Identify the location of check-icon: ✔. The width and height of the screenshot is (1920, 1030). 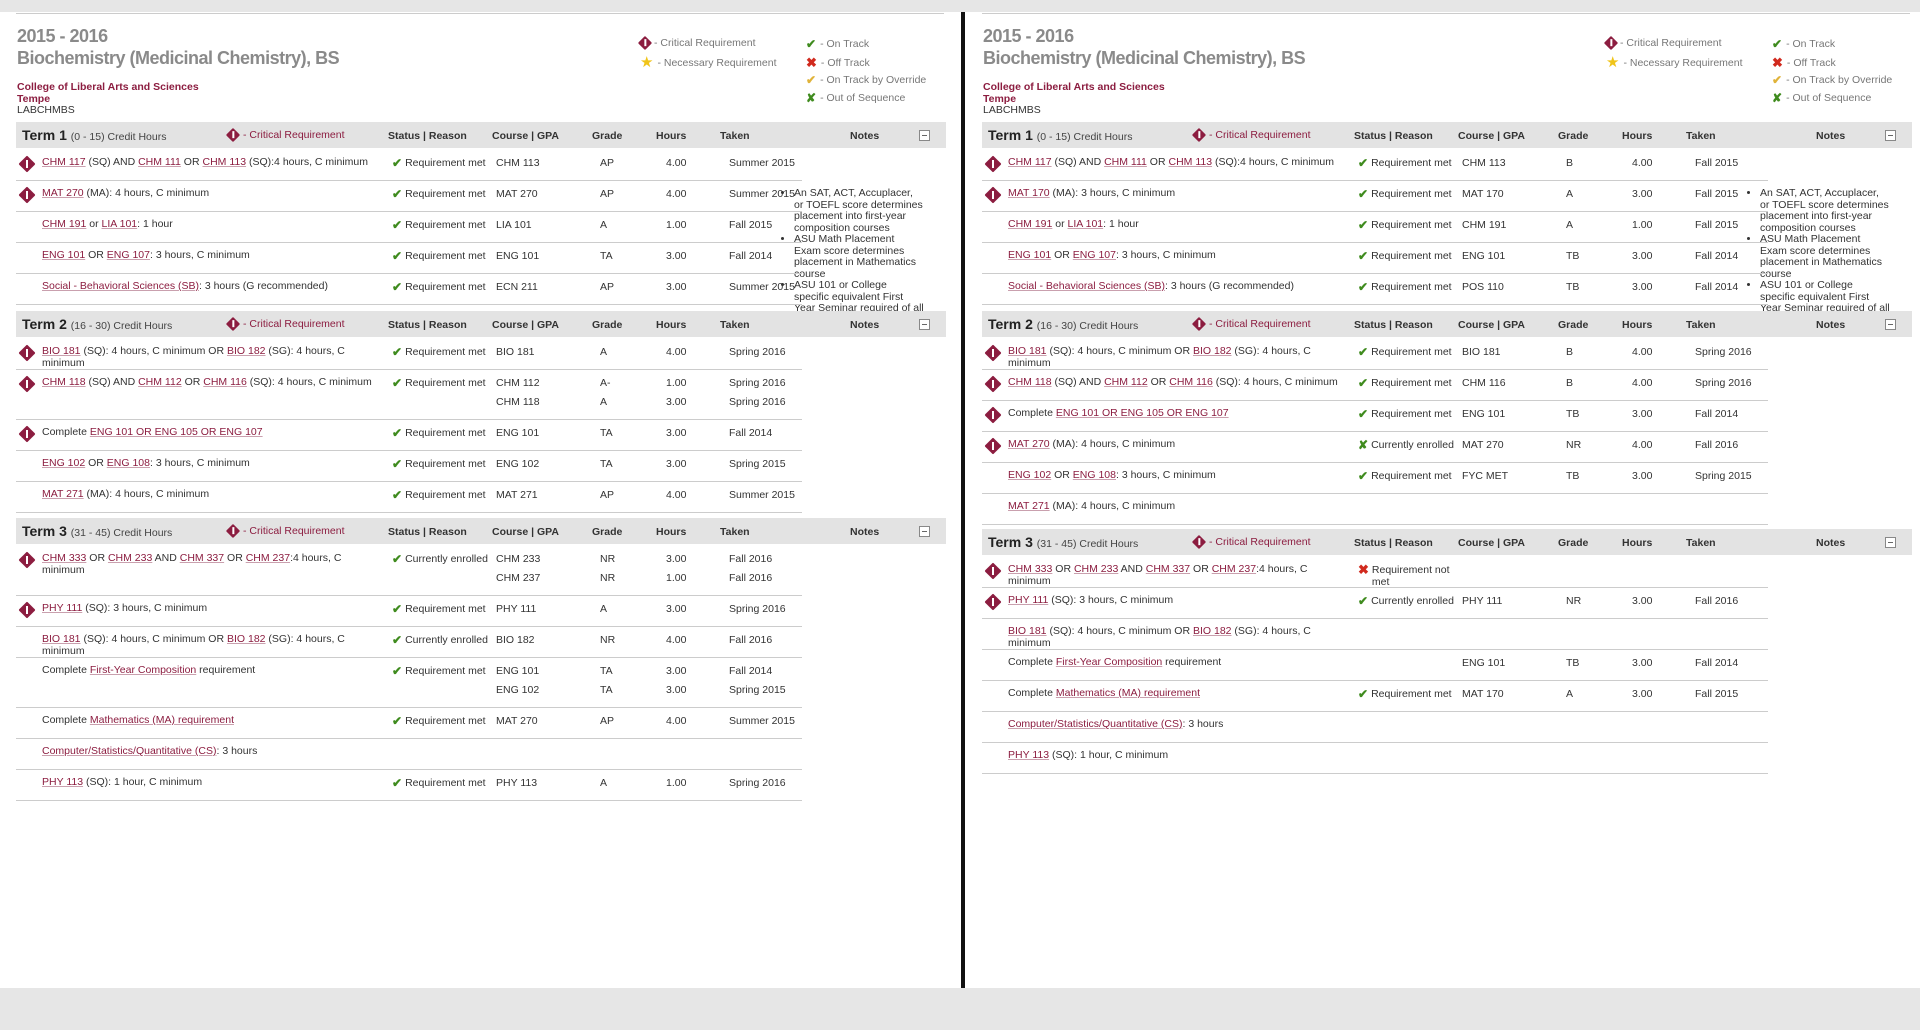
(1363, 225).